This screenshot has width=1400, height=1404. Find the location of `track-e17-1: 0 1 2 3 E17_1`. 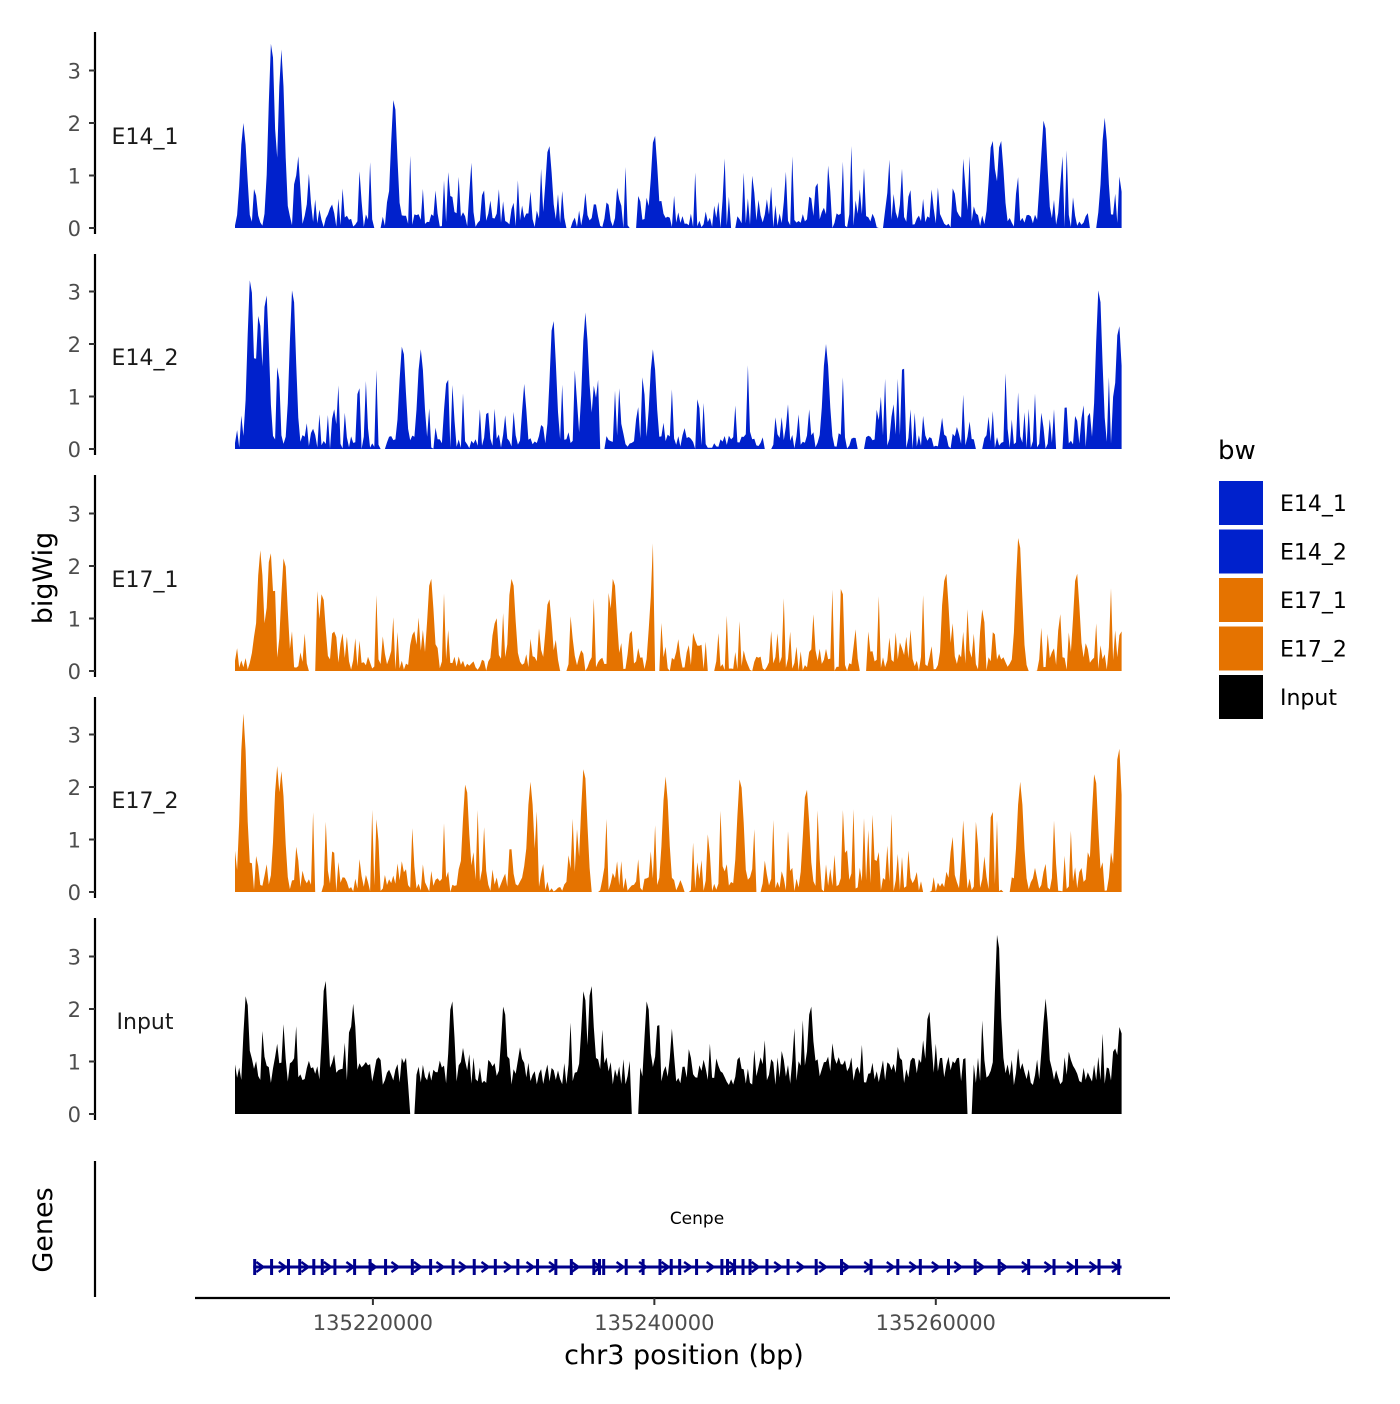

track-e17-1: 0 1 2 3 E17_1 is located at coordinates (595, 579).